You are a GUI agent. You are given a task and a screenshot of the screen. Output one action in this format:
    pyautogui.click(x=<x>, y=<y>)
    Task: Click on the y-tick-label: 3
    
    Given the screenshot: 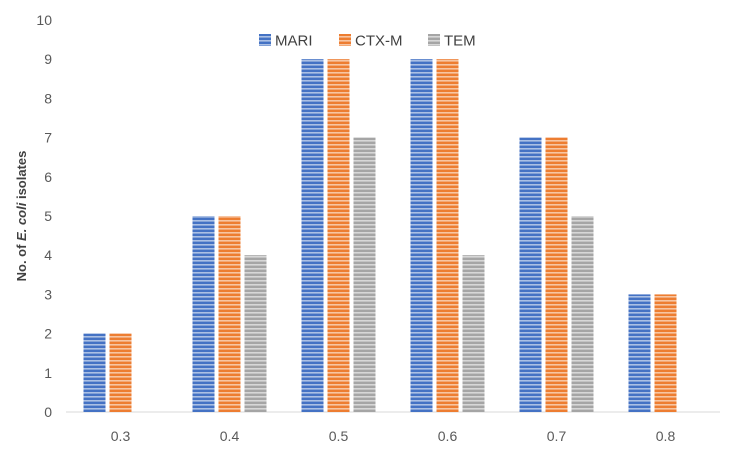 What is the action you would take?
    pyautogui.click(x=48, y=294)
    